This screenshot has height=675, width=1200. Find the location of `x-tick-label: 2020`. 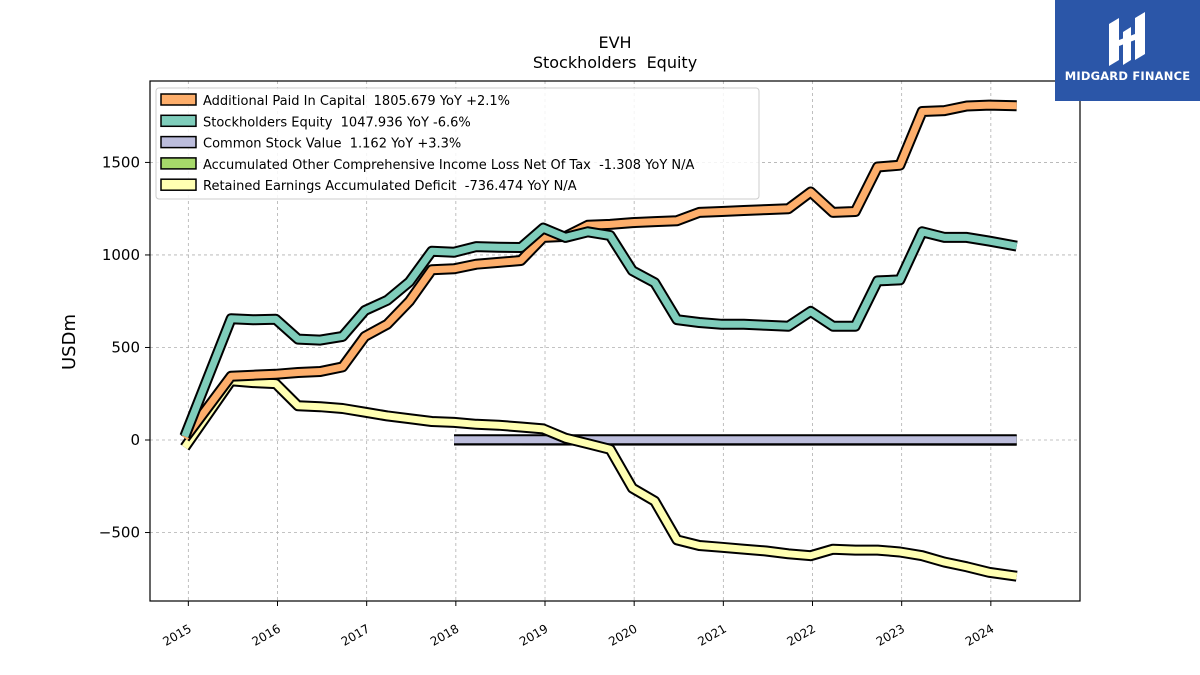

x-tick-label: 2020 is located at coordinates (622, 634).